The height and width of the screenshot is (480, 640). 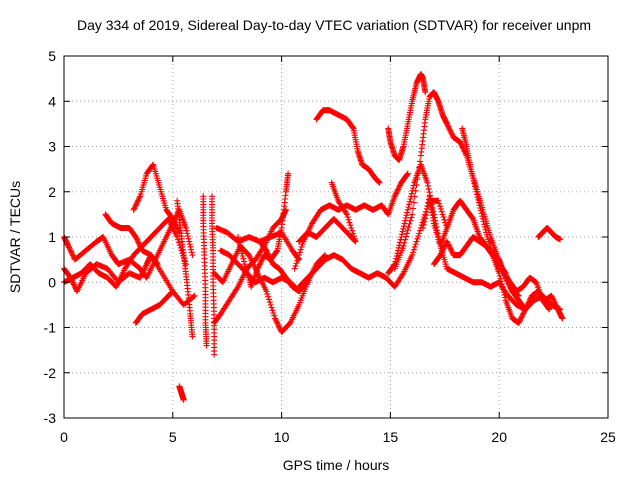 I want to click on series-track-d, so click(x=131, y=239).